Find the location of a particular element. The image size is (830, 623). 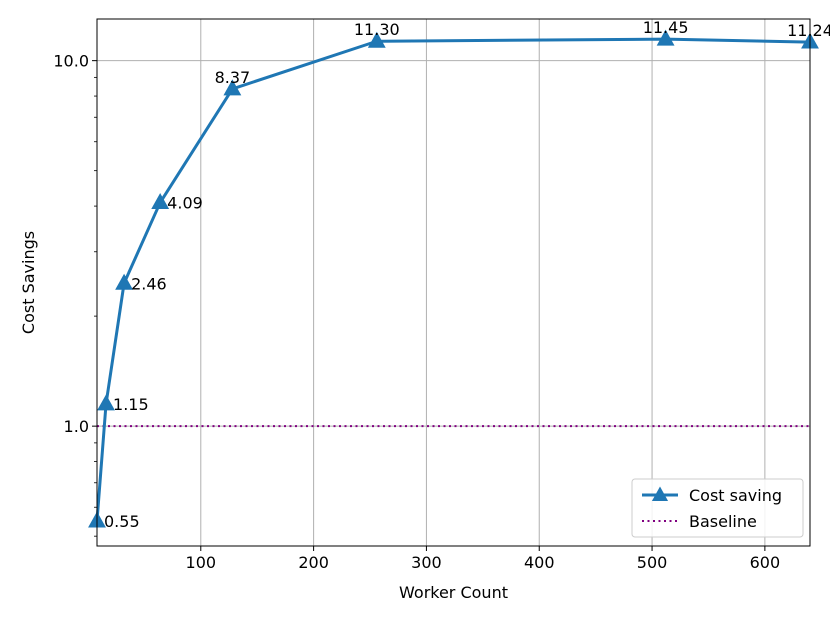

x-tick-label: 300 is located at coordinates (426, 562).